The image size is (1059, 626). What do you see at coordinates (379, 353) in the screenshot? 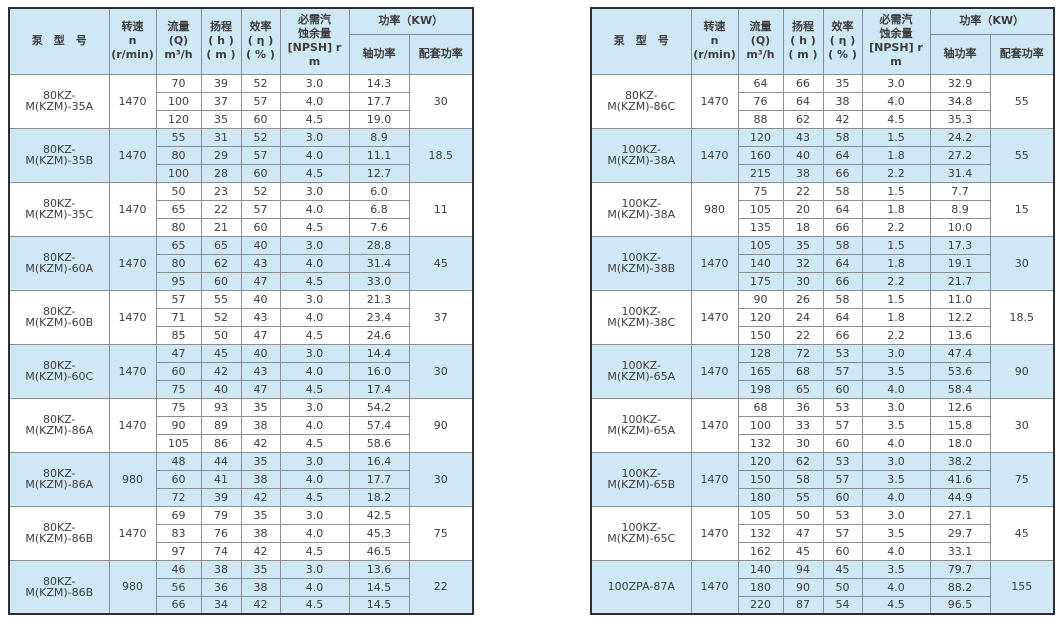
I see `shaft-power-cell: 14.4` at bounding box center [379, 353].